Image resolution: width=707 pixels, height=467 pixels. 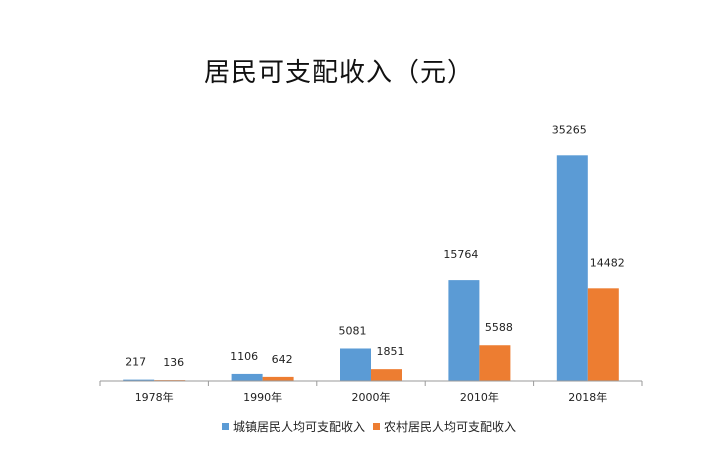 What do you see at coordinates (450, 427) in the screenshot?
I see `legend-label-rural: 农村居民人均可支配收入` at bounding box center [450, 427].